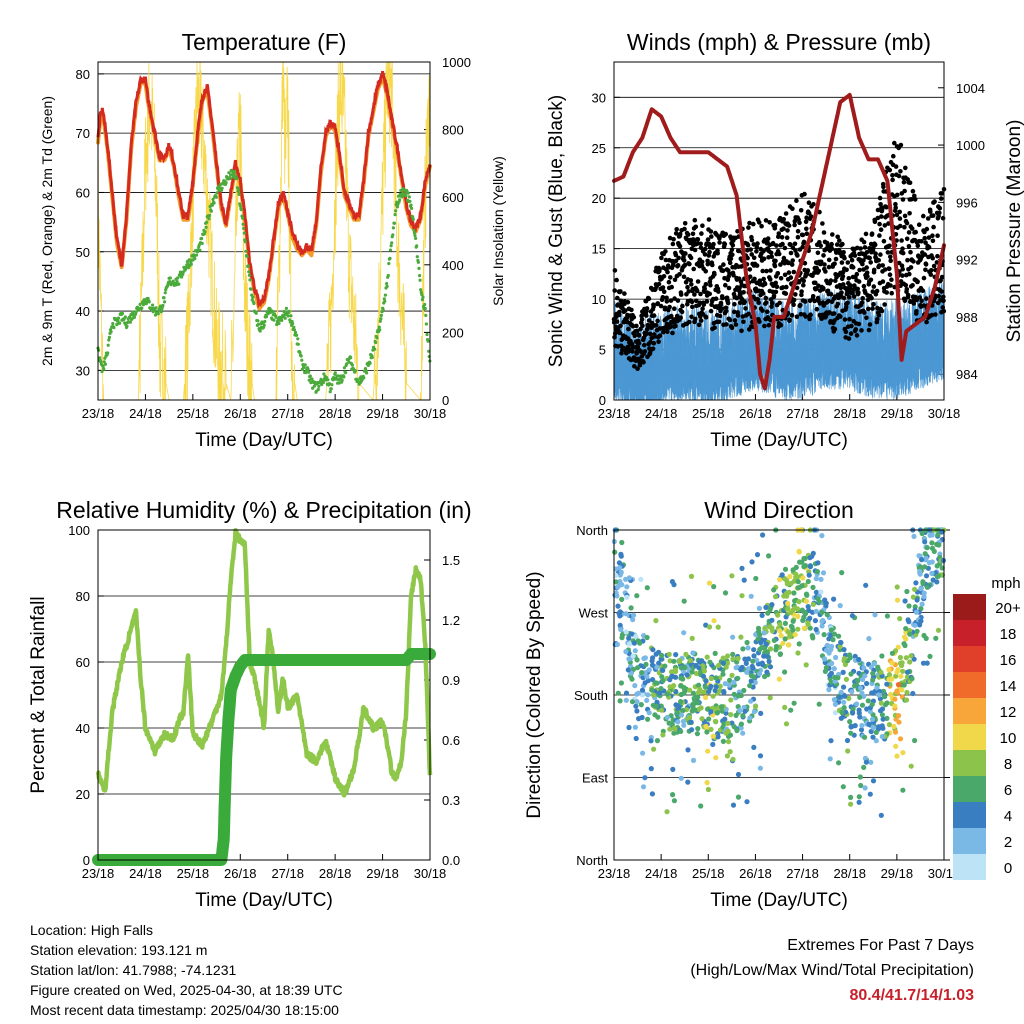 Image resolution: width=1024 pixels, height=1024 pixels. I want to click on x-tick-label: 26/18, so click(240, 873).